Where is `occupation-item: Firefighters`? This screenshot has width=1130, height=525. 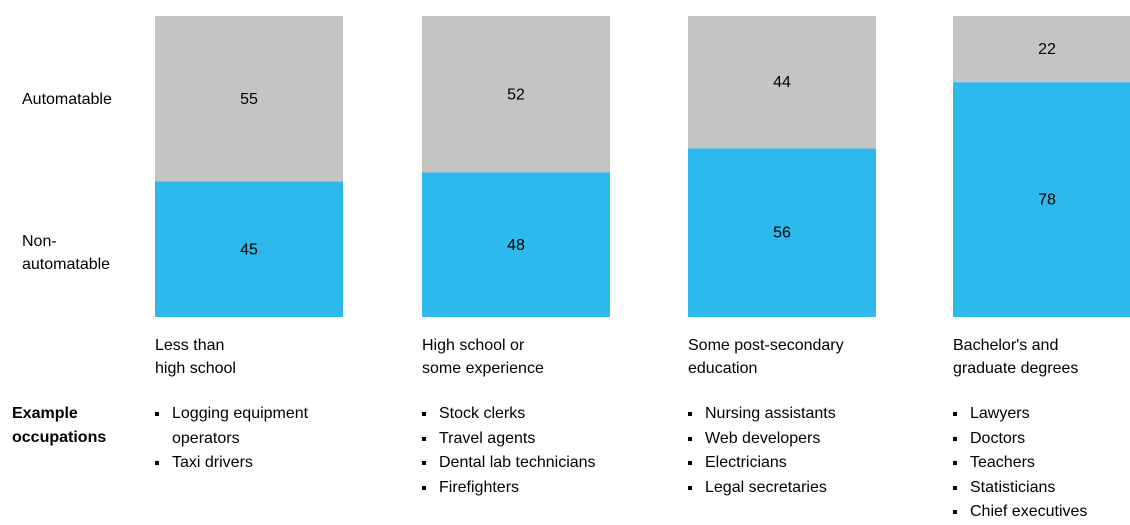
occupation-item: Firefighters is located at coordinates (545, 488).